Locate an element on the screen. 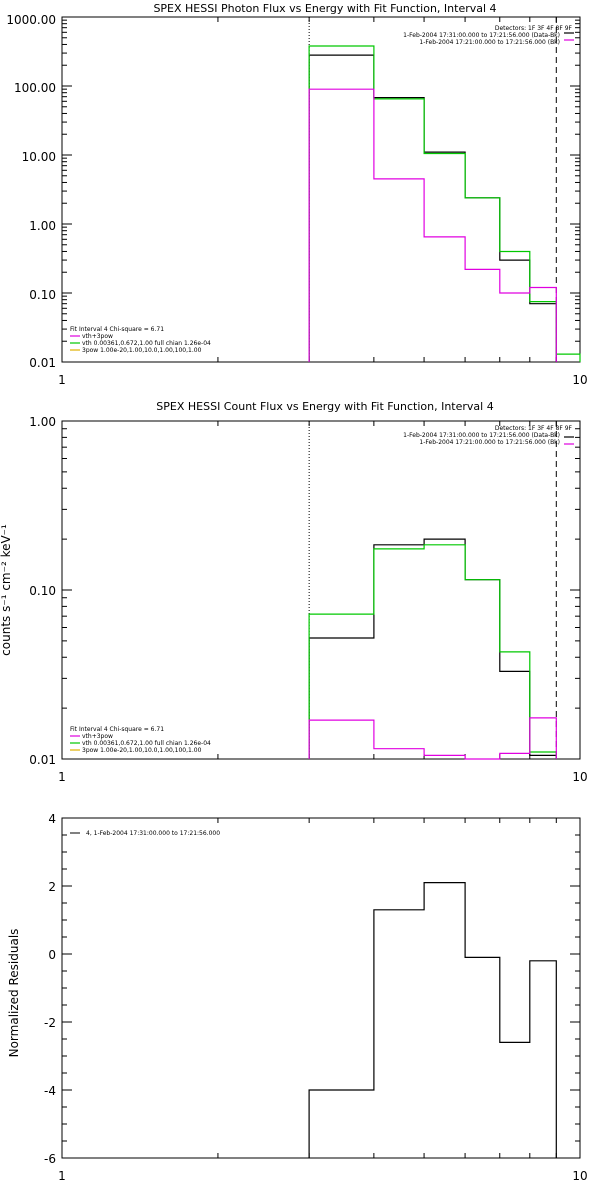  residuals-ytick: 4 is located at coordinates (52, 819).